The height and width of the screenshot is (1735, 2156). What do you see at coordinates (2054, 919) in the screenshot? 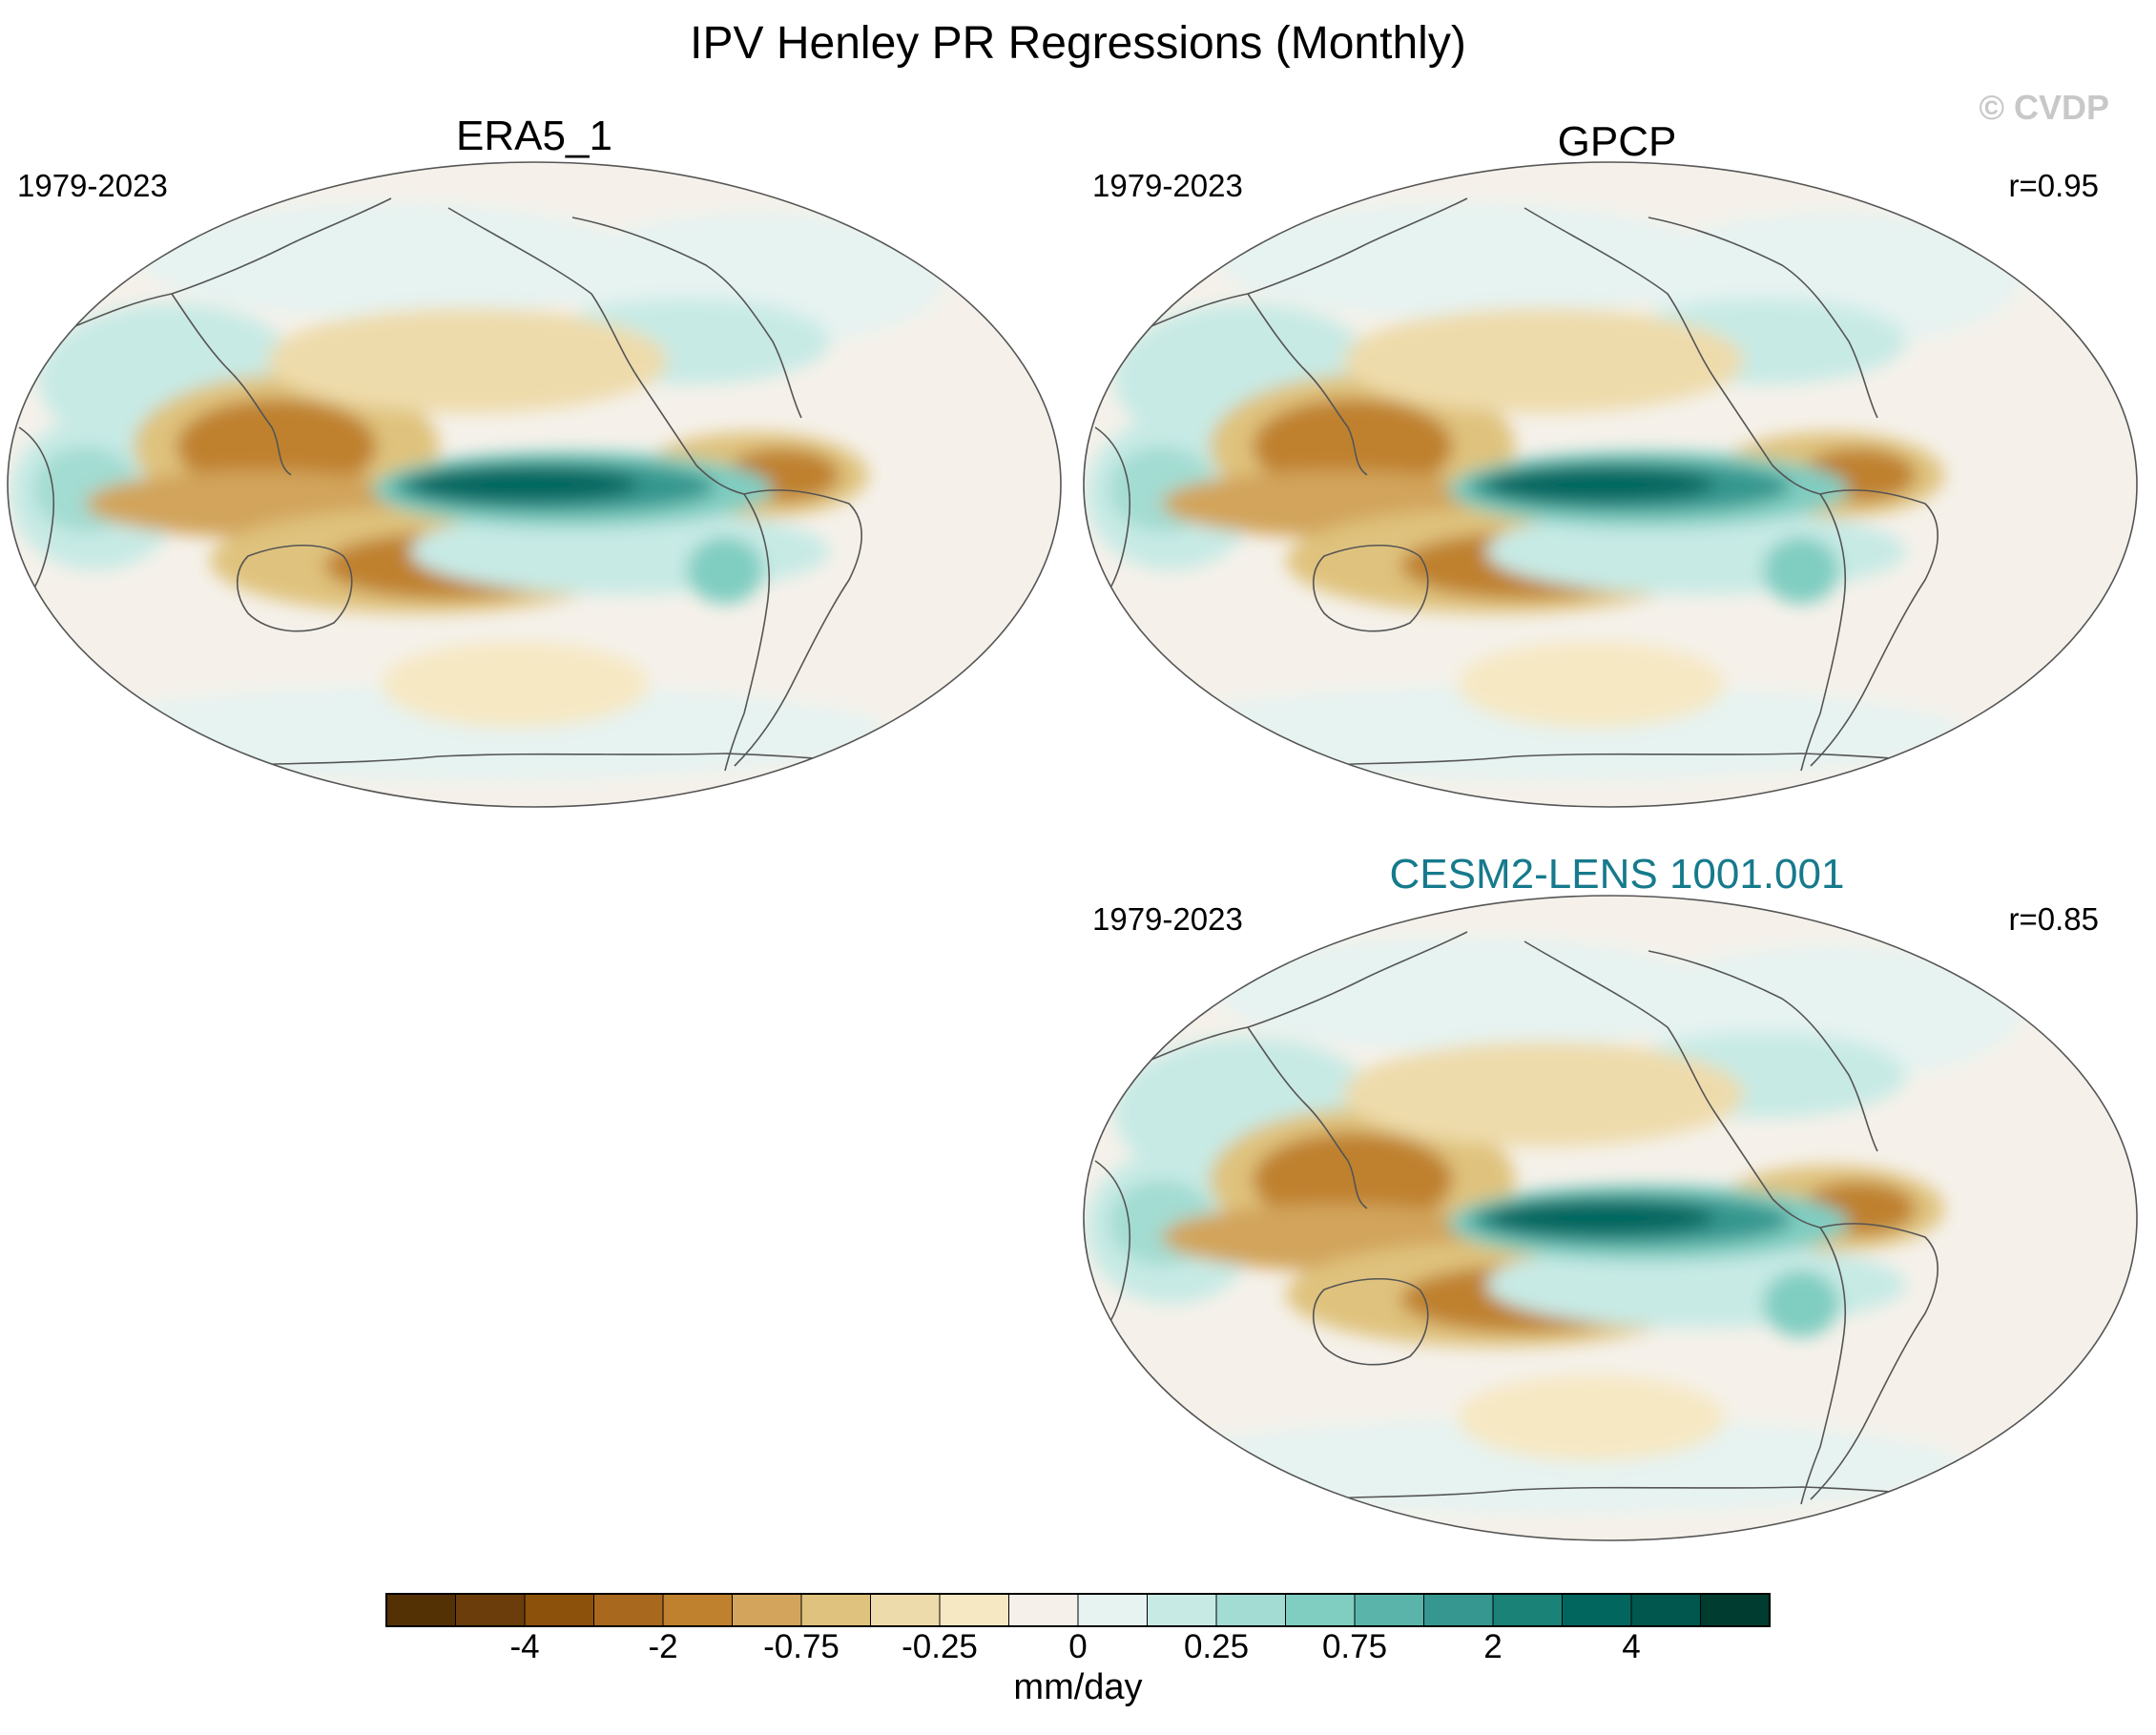
I see `correlation-label-cesm2: r=0.85` at bounding box center [2054, 919].